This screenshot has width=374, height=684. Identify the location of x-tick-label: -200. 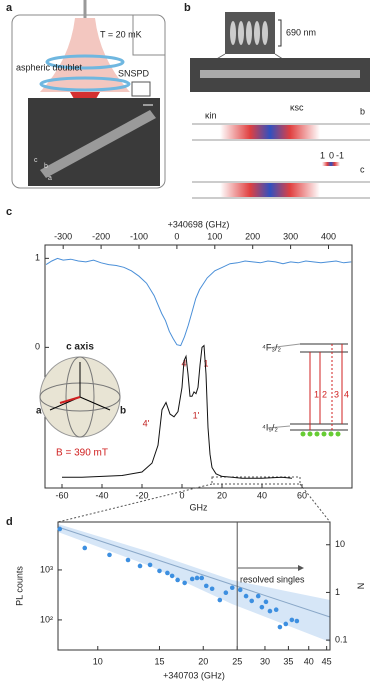
(101, 236).